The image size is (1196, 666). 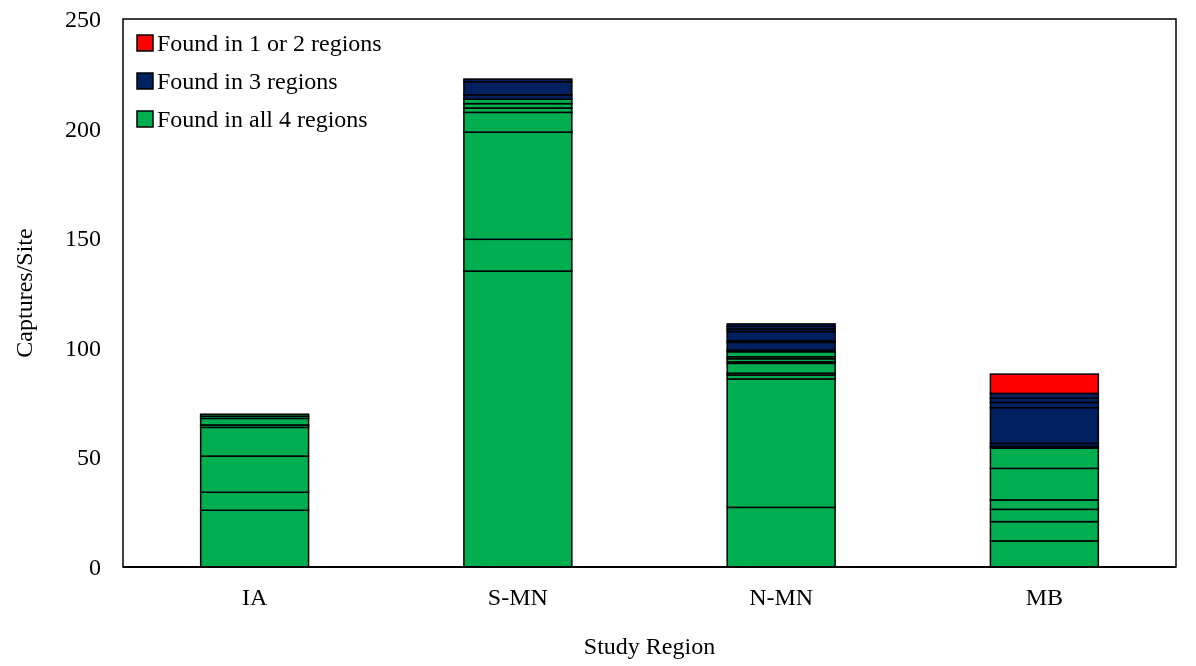 I want to click on x-axis-title: Study Region, so click(x=649, y=646).